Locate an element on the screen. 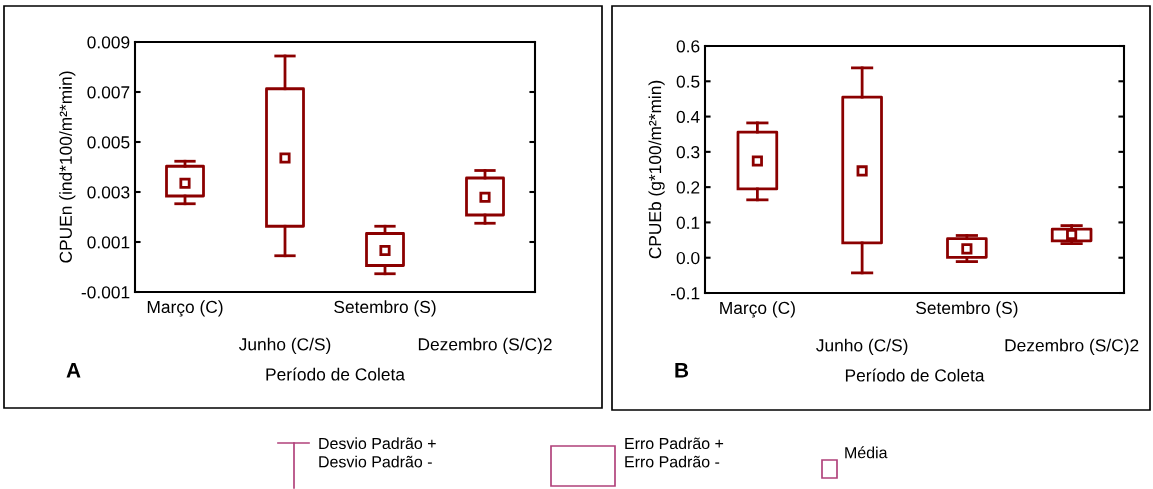 The height and width of the screenshot is (489, 1153). y-tick-label: 0.5 is located at coordinates (688, 81).